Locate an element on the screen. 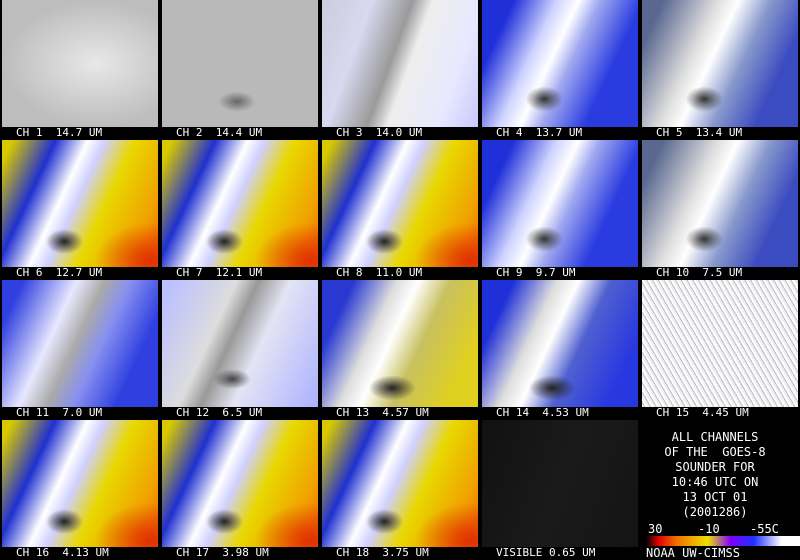  channel-tile: CH 6 12.7 UM is located at coordinates (80, 210).